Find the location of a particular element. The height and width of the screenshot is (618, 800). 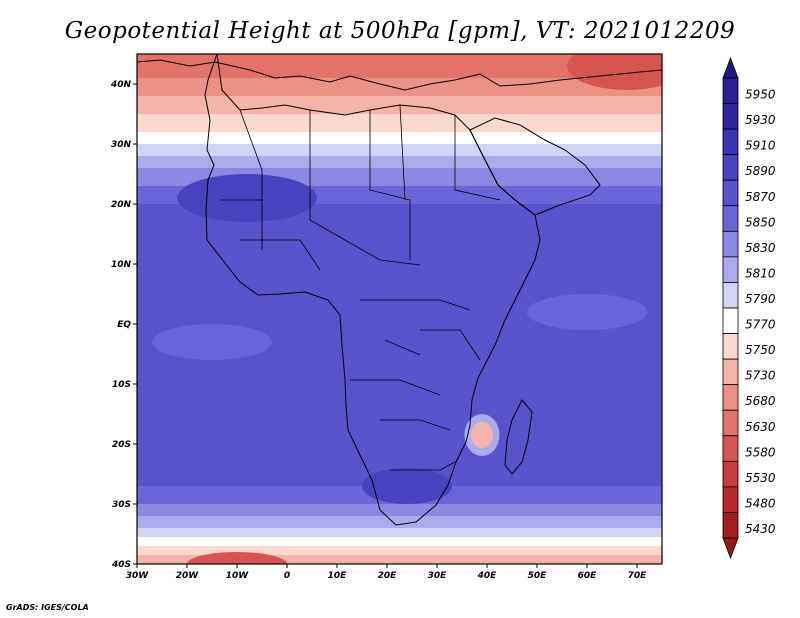

lat-tick-label: 20S is located at coordinates (121, 445).